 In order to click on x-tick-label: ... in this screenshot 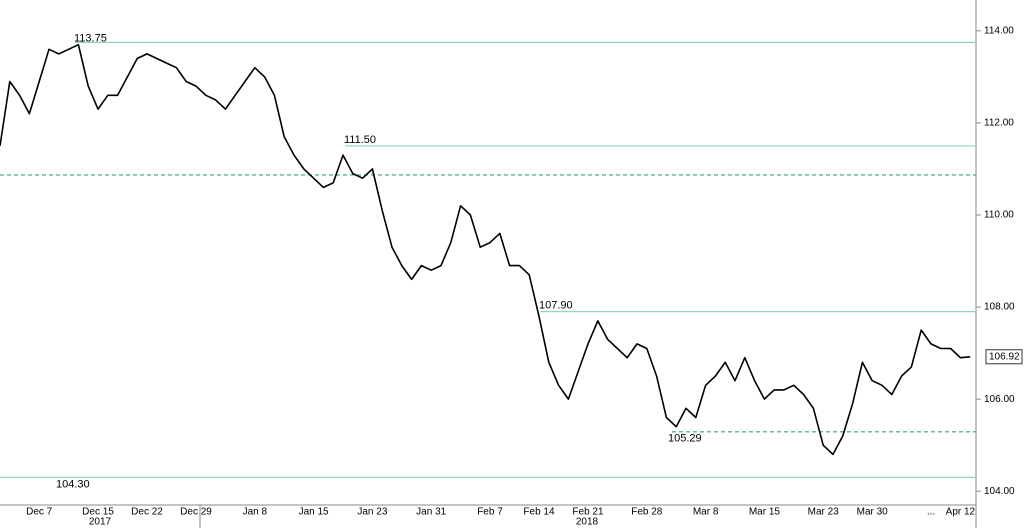, I will do `click(931, 512)`.